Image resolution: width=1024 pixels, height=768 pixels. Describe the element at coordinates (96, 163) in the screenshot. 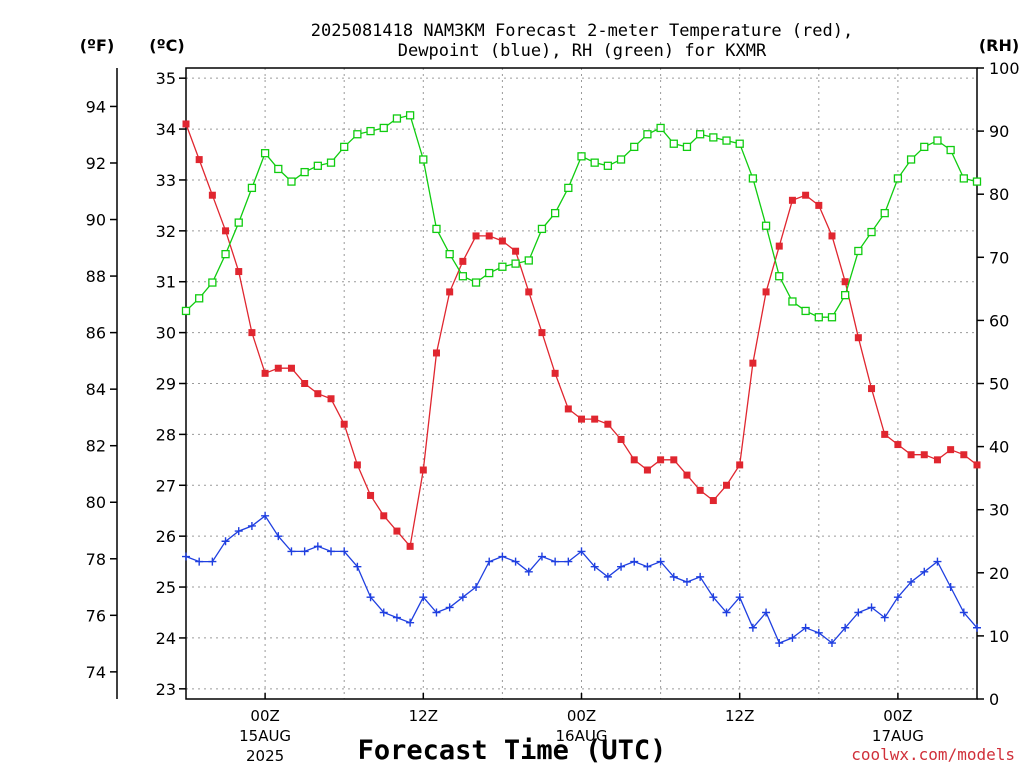

I see `fahrenheit-tick-label: 92` at that location.